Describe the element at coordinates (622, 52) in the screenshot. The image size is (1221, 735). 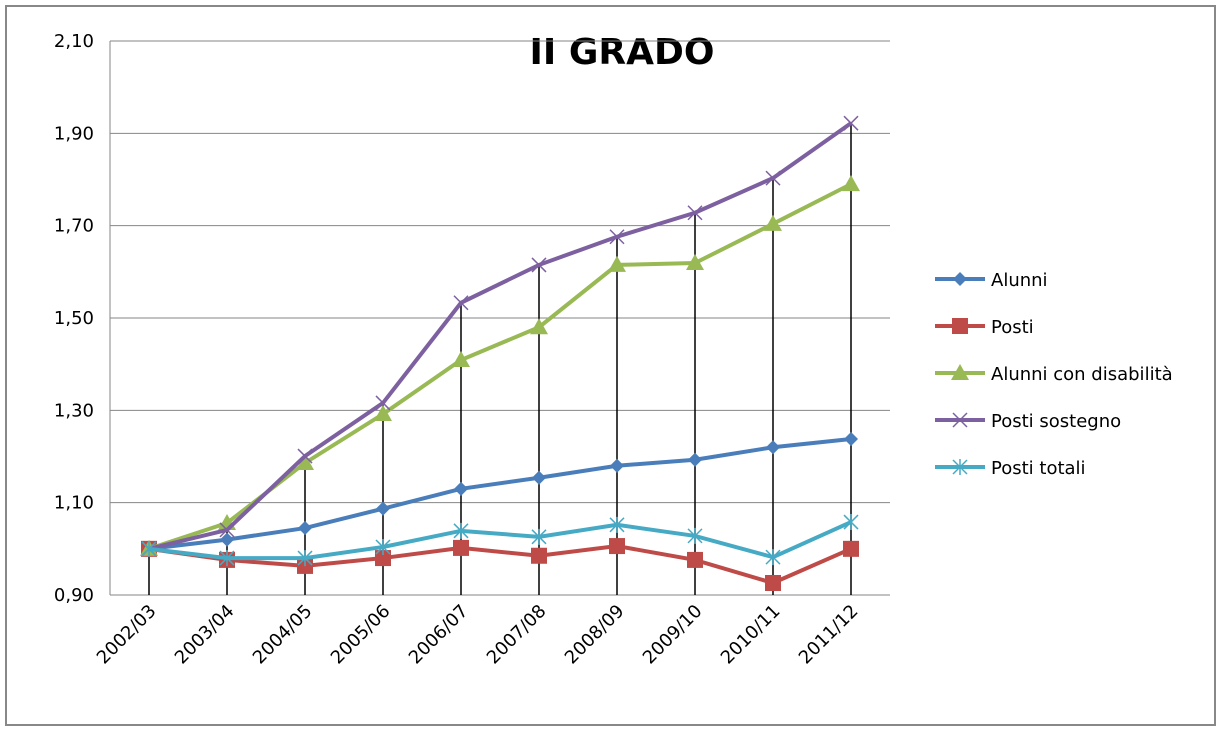
I see `chart-title: II GRADO` at that location.